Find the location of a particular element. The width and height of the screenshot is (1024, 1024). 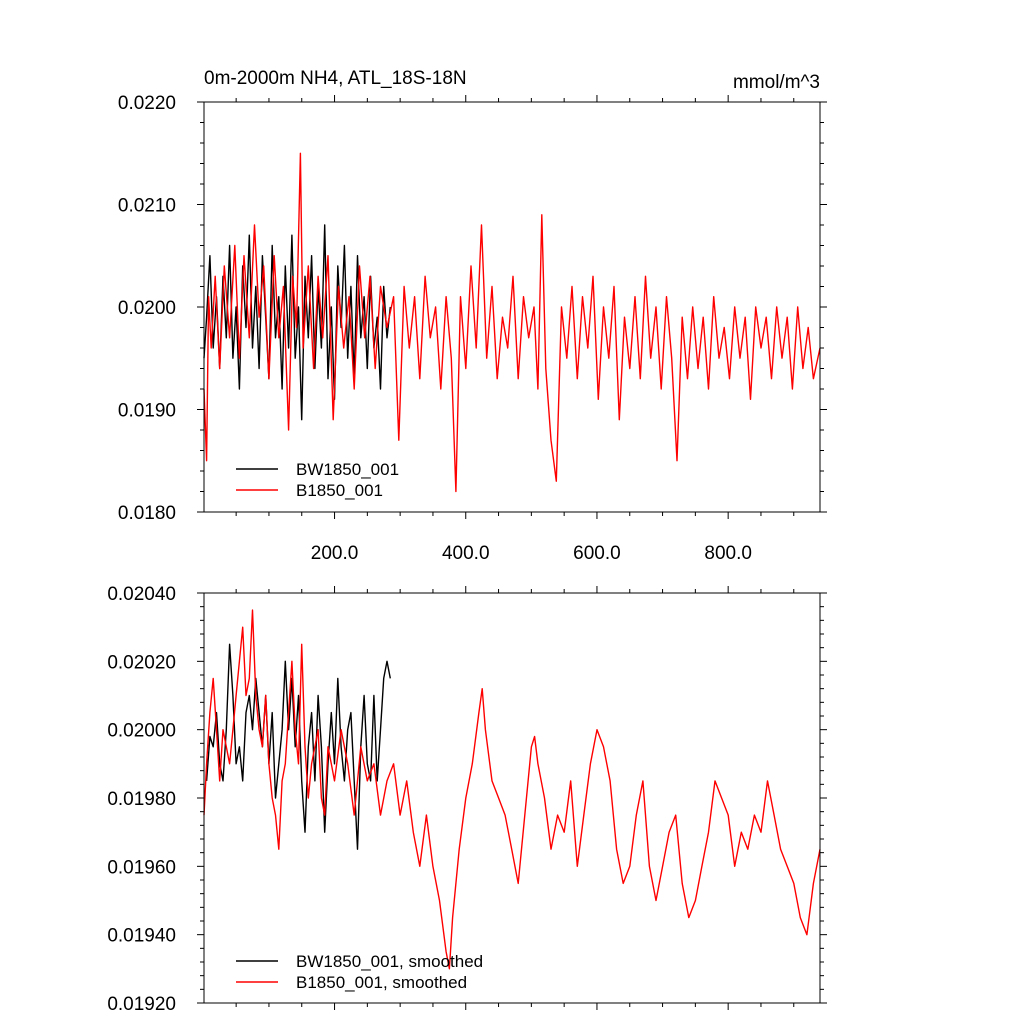

bottom-y-tick-label: 0.02040 is located at coordinates (141, 594).